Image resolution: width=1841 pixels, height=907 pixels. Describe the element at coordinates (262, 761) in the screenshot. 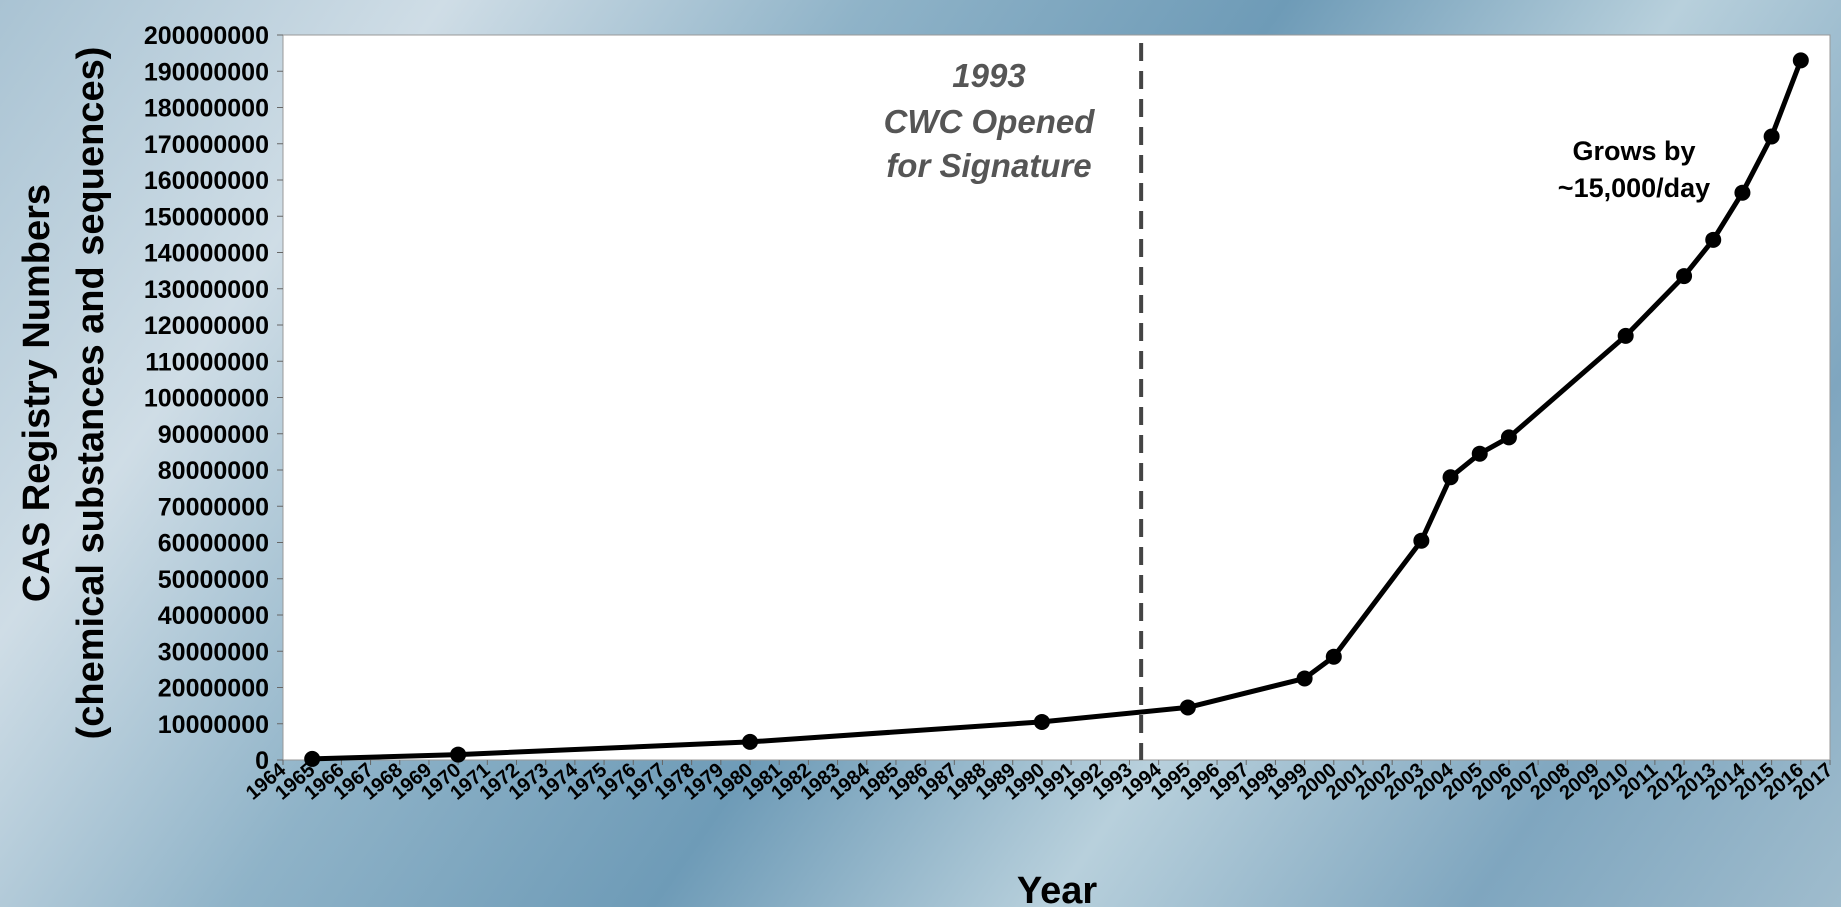

I see `y-tick-label: 0` at that location.